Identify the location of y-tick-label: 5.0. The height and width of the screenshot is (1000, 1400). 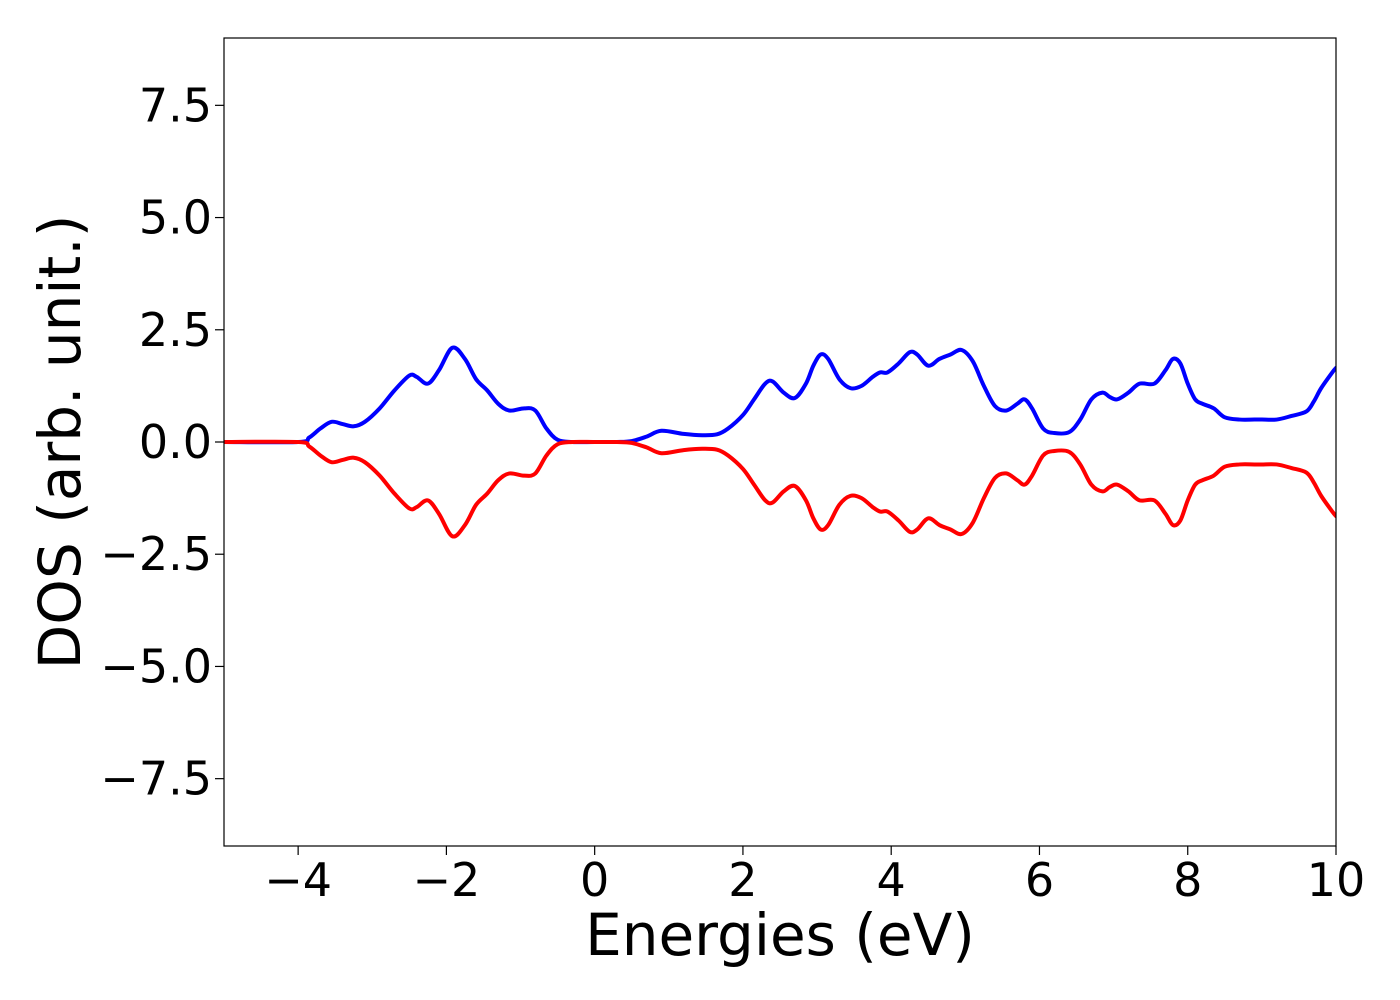
(175, 218).